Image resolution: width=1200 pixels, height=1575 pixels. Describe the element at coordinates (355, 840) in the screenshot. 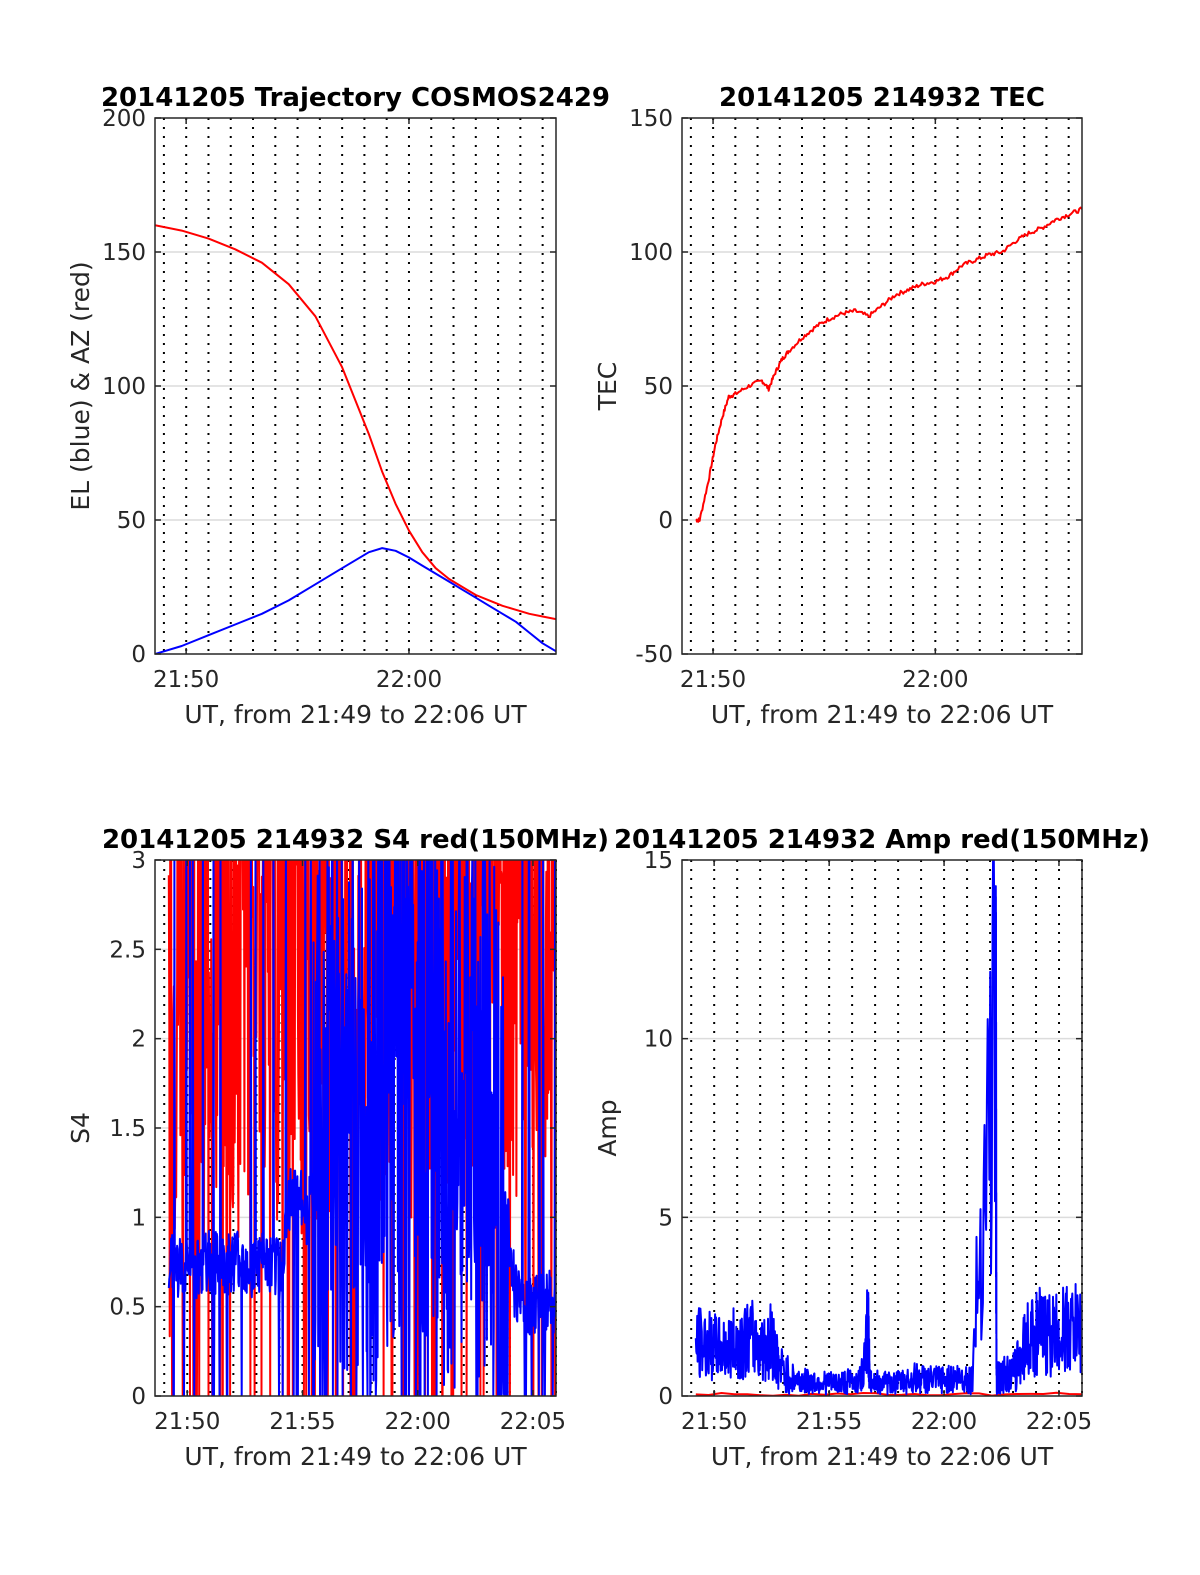

I see `chart-title: 20141205 214932 S4 red(150MHz)` at that location.